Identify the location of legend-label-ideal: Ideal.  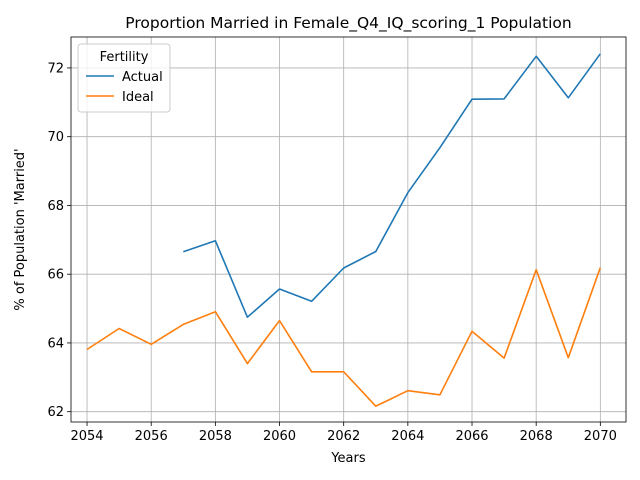
(138, 97).